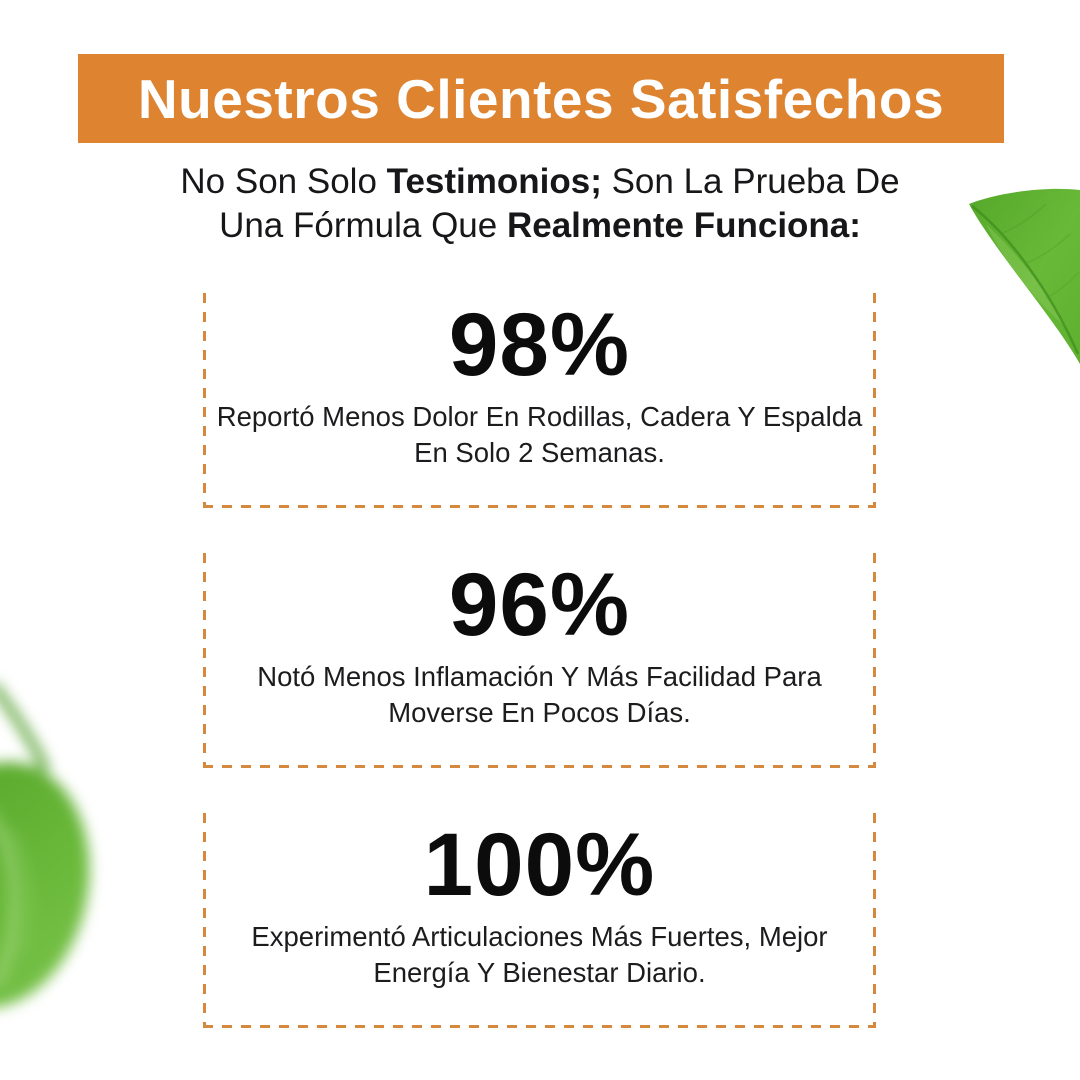 This screenshot has height=1080, width=1080. I want to click on page-title: Nuestros Clientes Satisfechos, so click(541, 98).